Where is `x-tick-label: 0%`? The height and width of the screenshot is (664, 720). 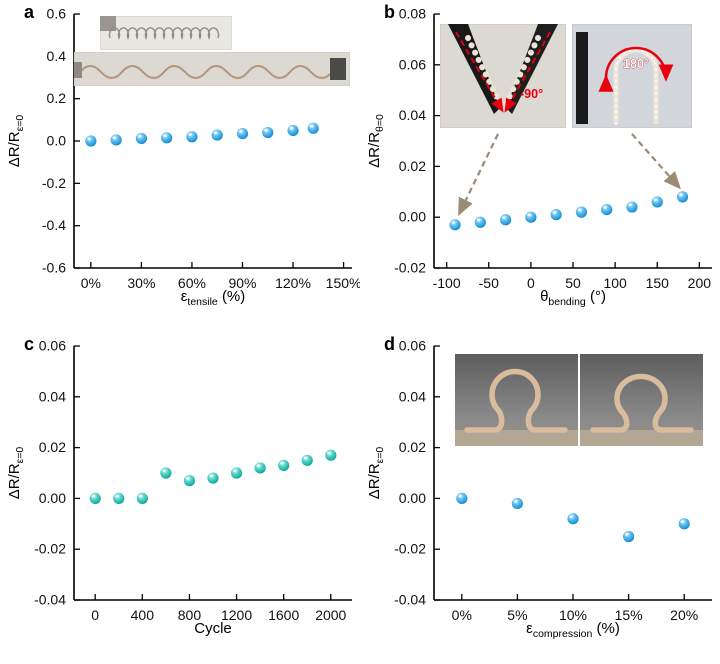
x-tick-label: 0% is located at coordinates (91, 283).